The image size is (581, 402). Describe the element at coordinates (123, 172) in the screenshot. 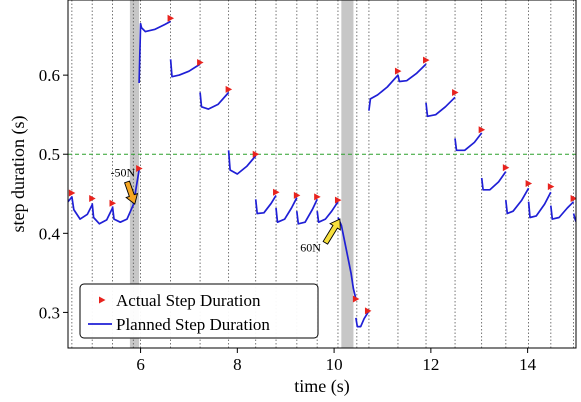

I see `annotation-label: -50N` at that location.